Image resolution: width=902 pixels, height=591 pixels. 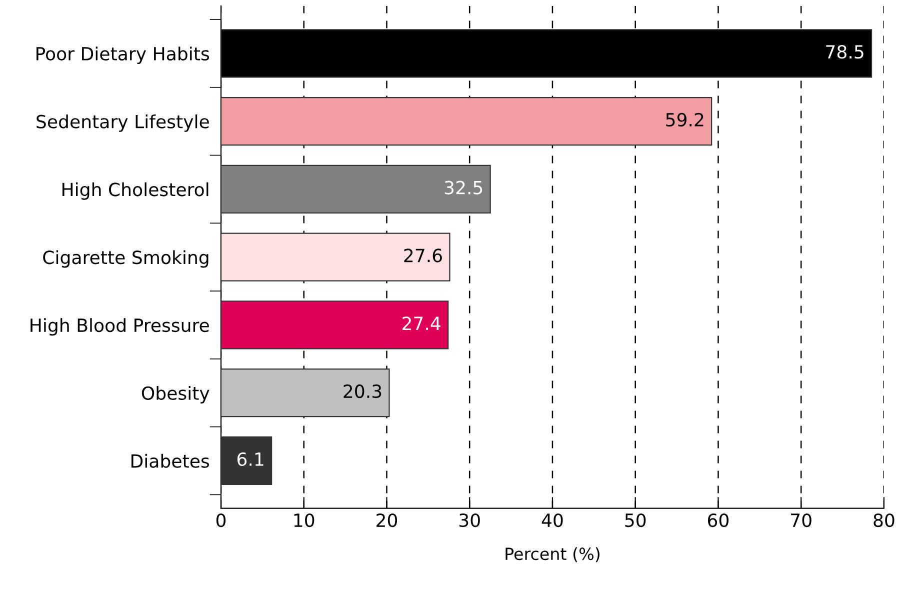 I want to click on x-tick-label: 70, so click(x=801, y=520).